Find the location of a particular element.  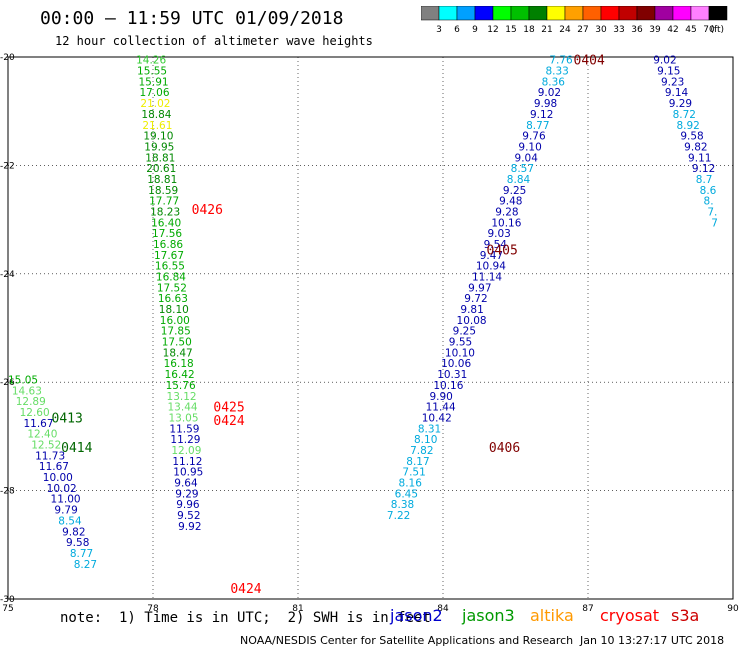

wave-height-point: 16.40 is located at coordinates (166, 223).